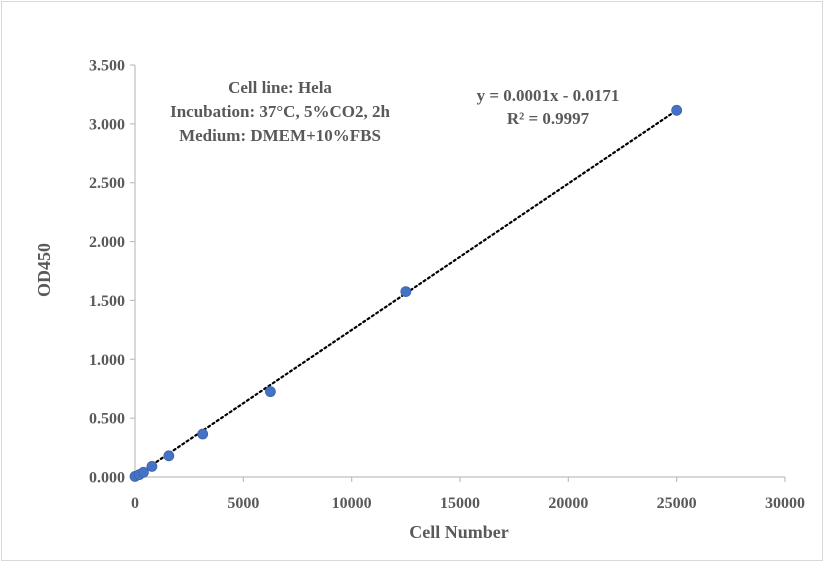  What do you see at coordinates (107, 124) in the screenshot?
I see `y-tick-label: 3.000` at bounding box center [107, 124].